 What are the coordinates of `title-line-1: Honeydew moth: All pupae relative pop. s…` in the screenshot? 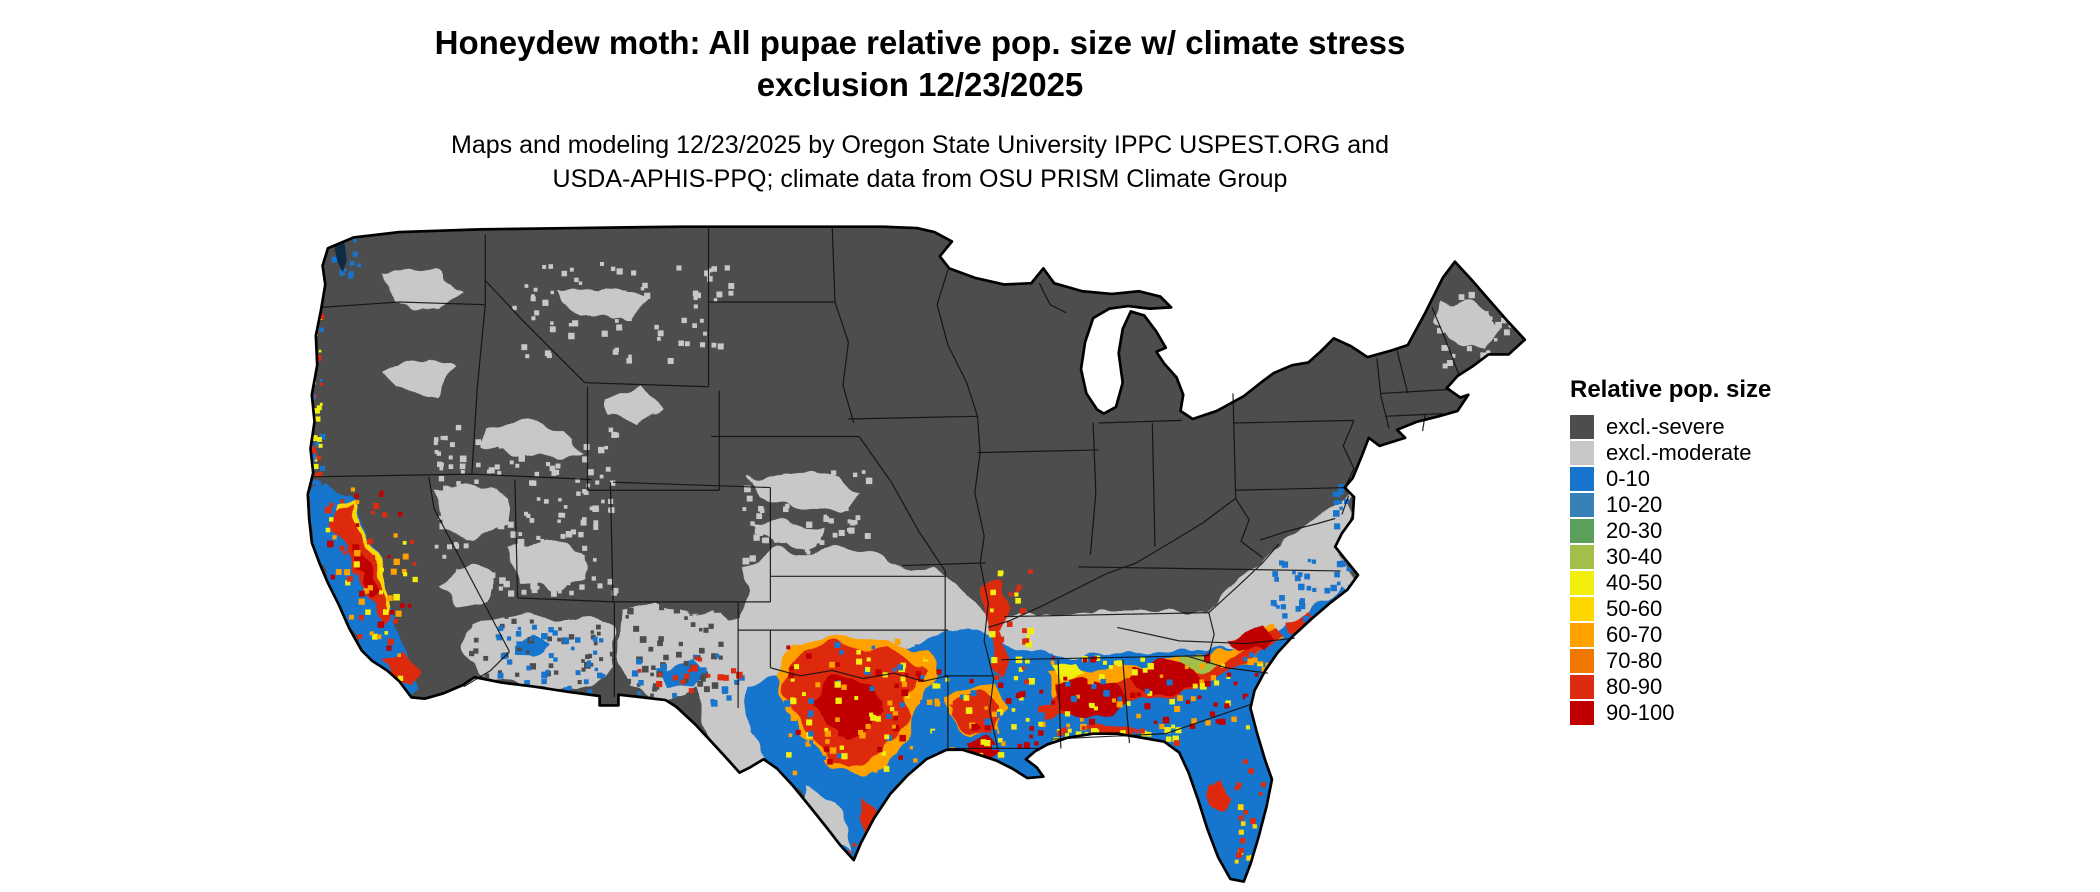 It's located at (920, 42).